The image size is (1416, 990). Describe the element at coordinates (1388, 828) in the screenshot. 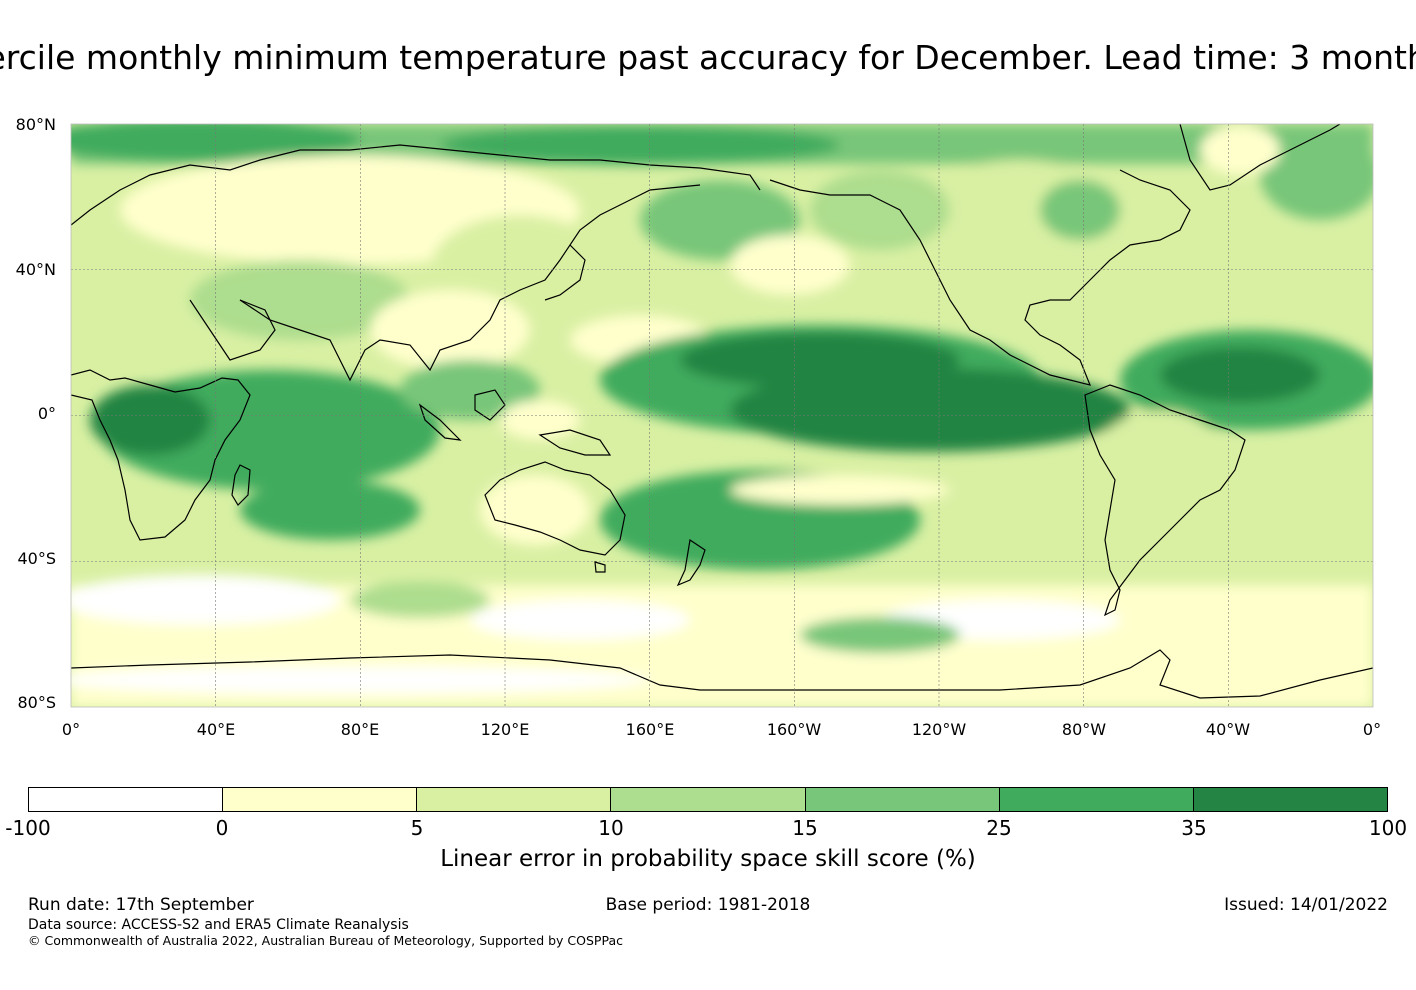

I see `colorbar-tick: 100` at that location.